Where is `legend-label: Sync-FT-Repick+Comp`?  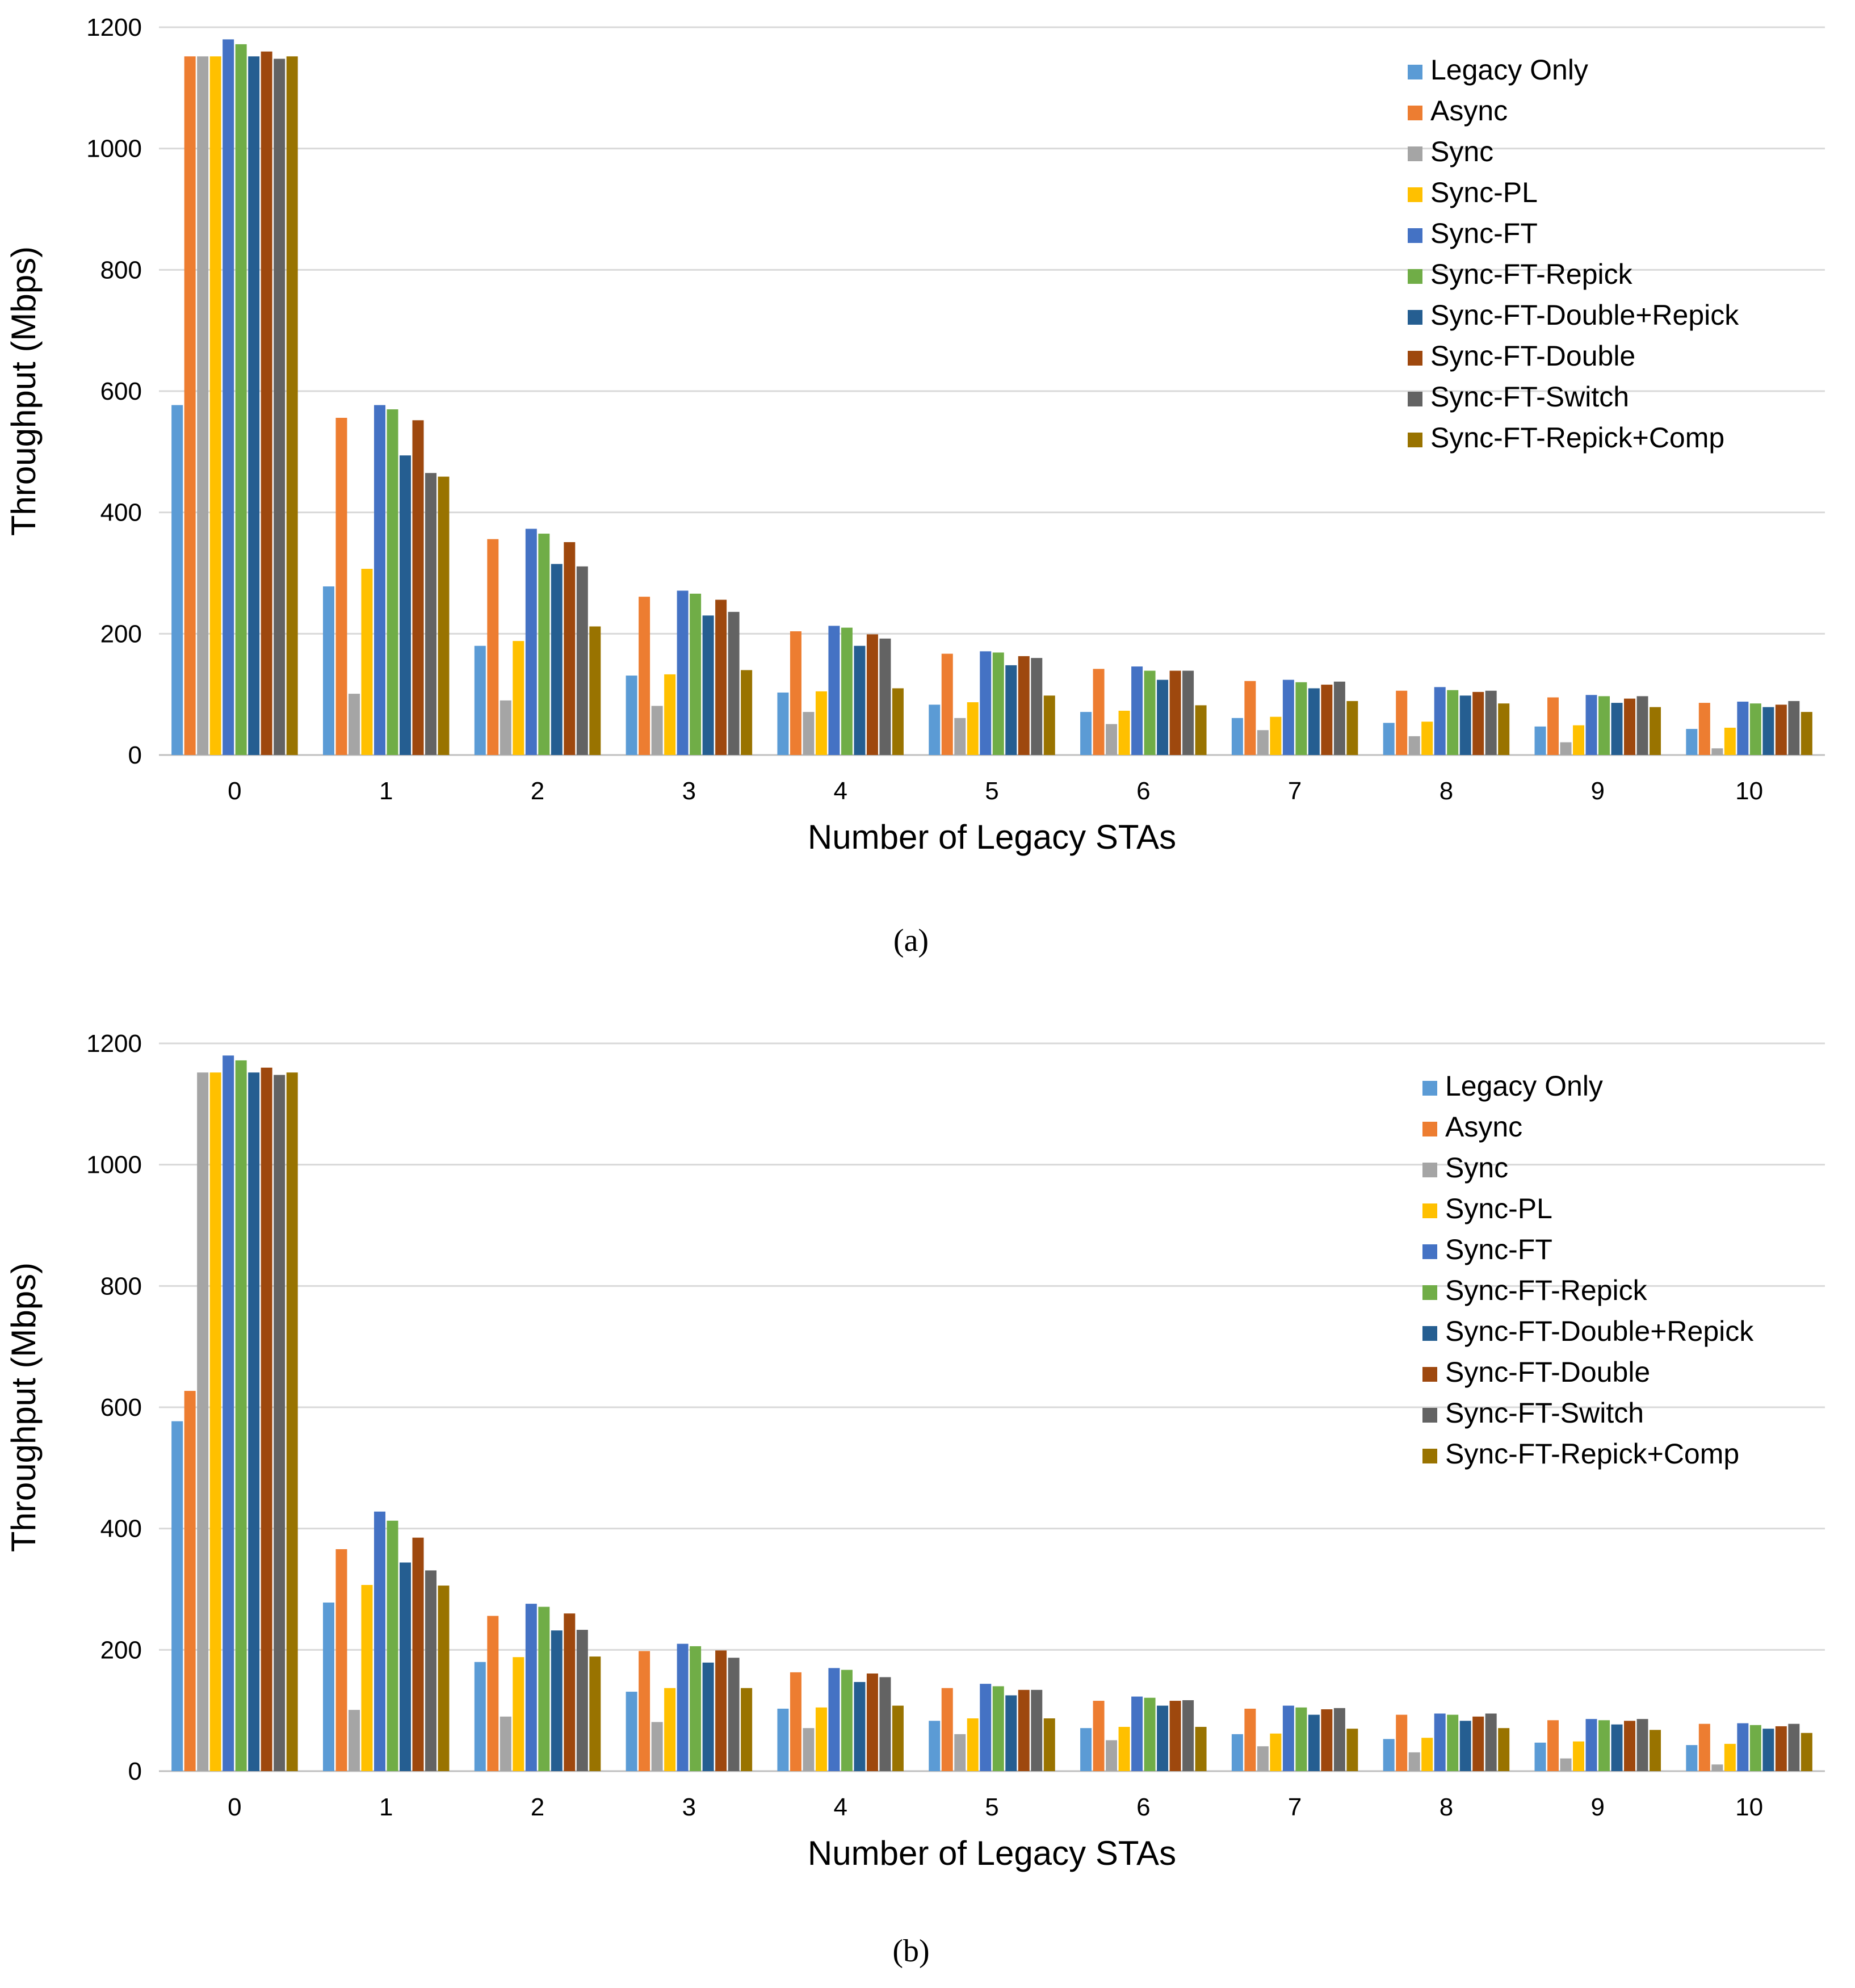
legend-label: Sync-FT-Repick+Comp is located at coordinates (1577, 438).